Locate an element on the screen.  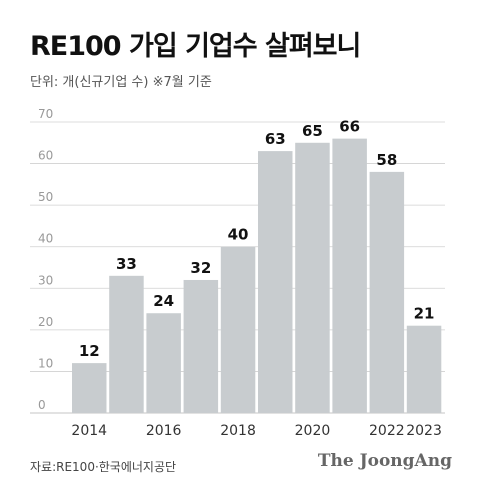
data-label: 32 is located at coordinates (200, 268).